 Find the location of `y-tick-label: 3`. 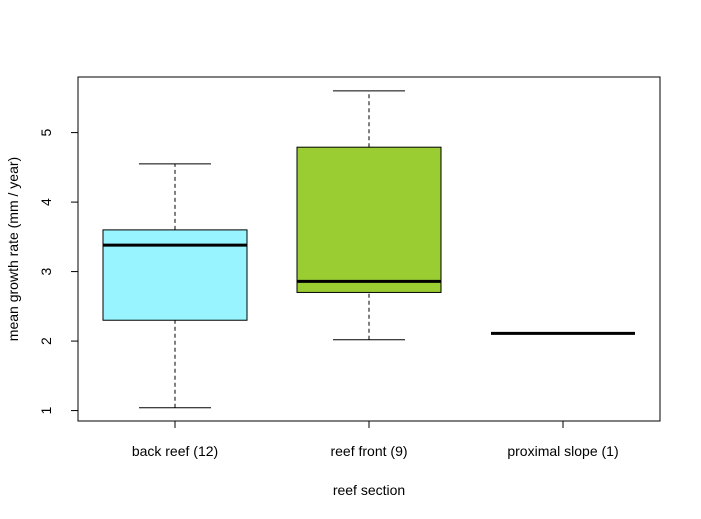

y-tick-label: 3 is located at coordinates (46, 271).